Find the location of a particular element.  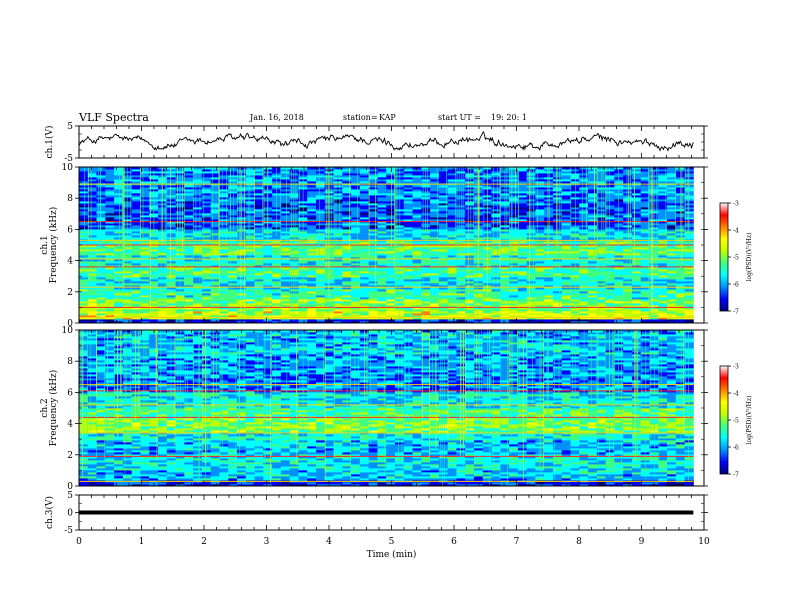

ch2-spectrogram-ytick-label: 10 is located at coordinates (68, 331).